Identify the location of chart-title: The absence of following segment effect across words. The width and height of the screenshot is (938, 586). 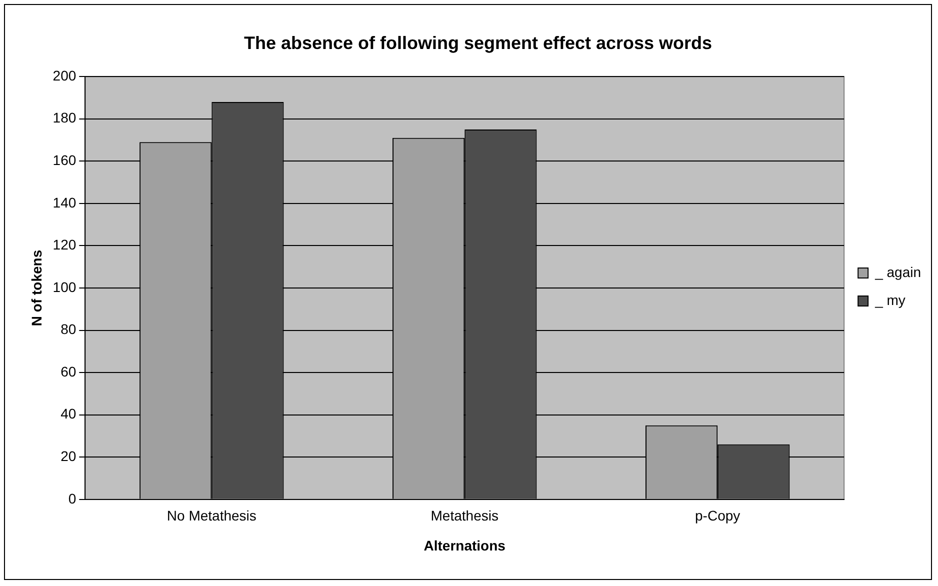
(478, 42).